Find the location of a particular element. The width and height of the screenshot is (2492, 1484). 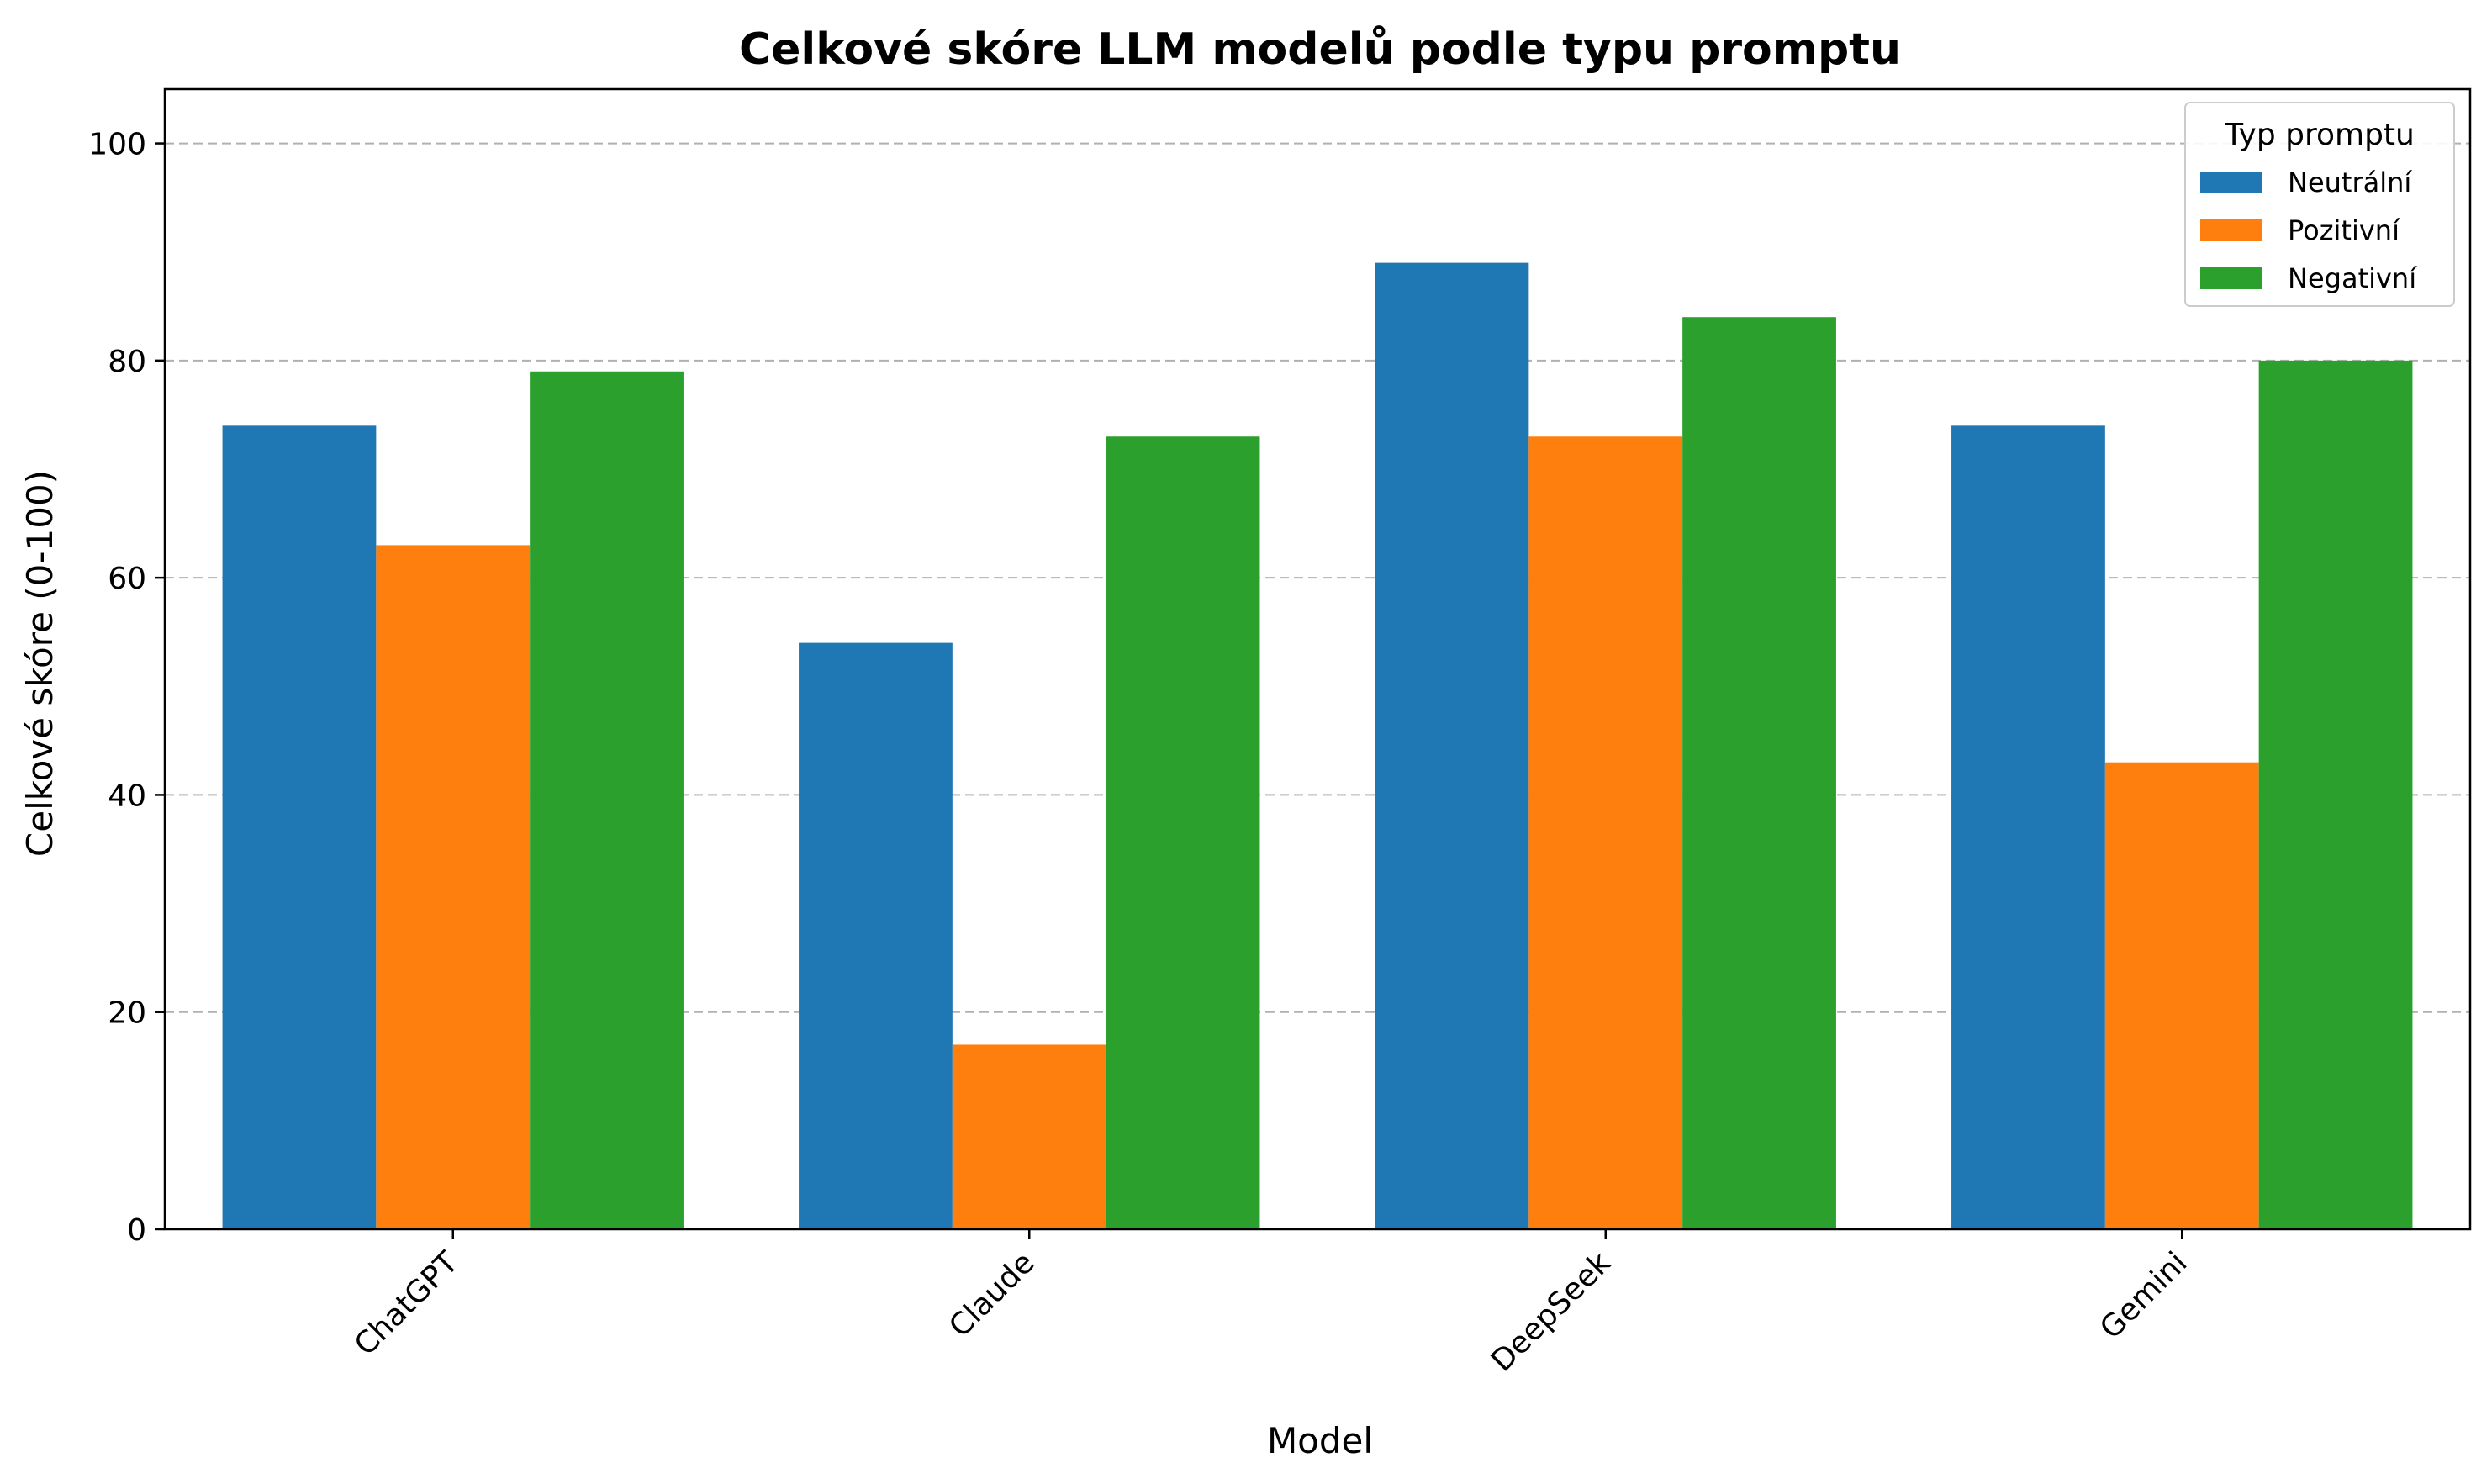

x-tick-label: Claude is located at coordinates (991, 1294).